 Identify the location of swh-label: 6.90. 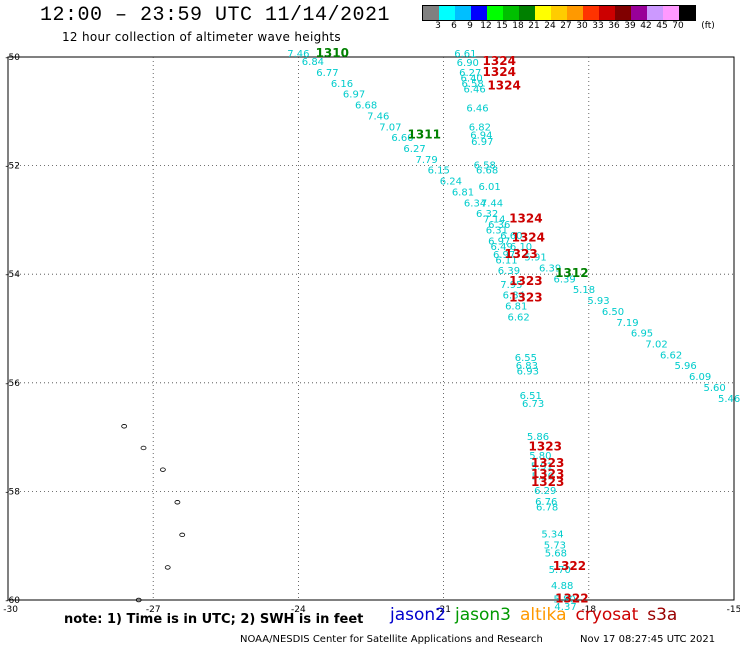
(468, 63).